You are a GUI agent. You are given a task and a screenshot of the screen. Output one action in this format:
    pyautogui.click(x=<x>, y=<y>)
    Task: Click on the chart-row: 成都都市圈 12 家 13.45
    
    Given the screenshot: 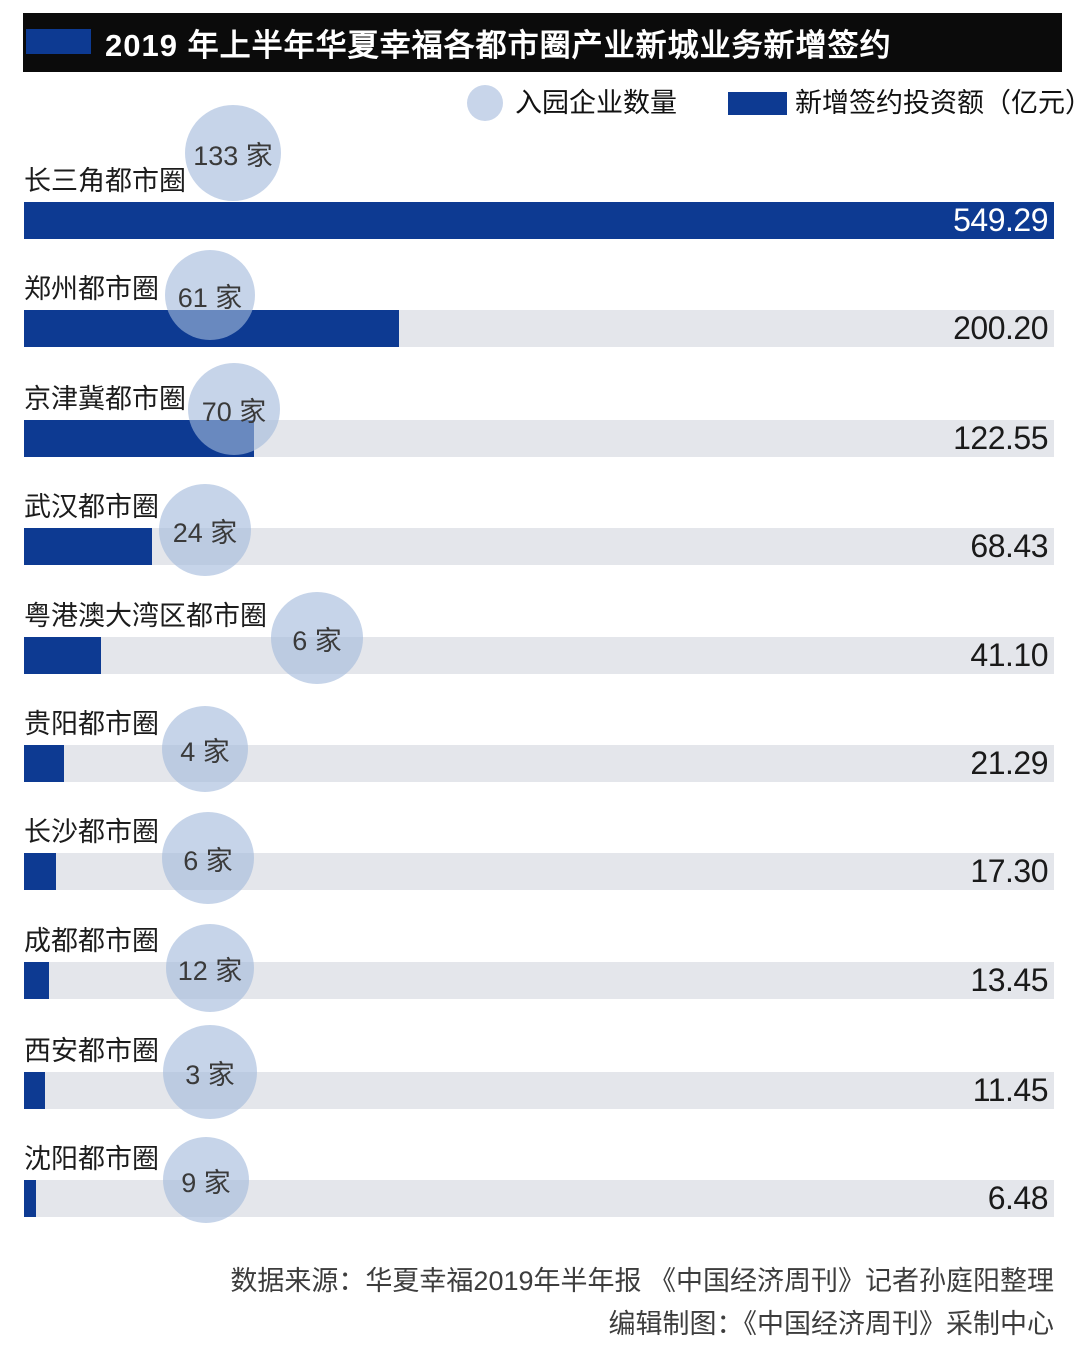 What is the action you would take?
    pyautogui.click(x=539, y=968)
    